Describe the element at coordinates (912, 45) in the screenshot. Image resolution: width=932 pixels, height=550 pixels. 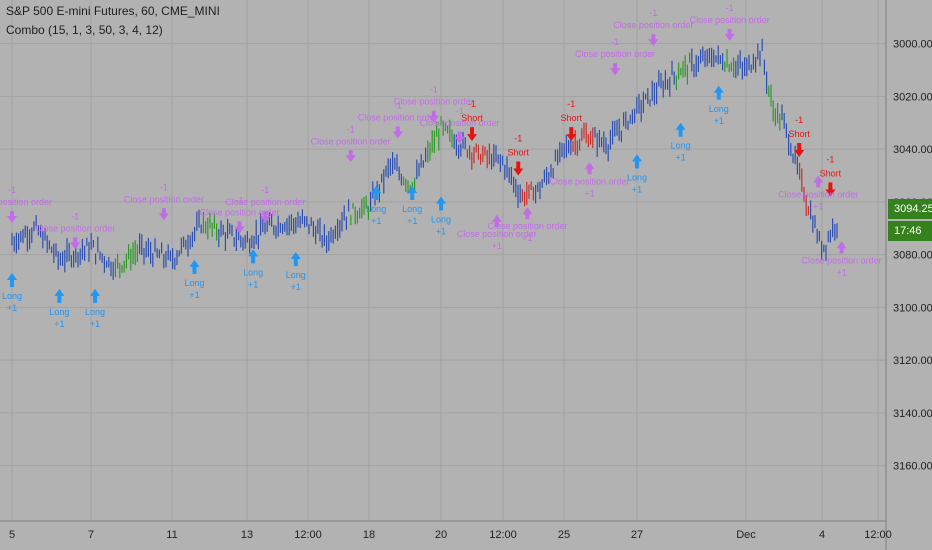
I see `price-tick-label: 3000.00` at that location.